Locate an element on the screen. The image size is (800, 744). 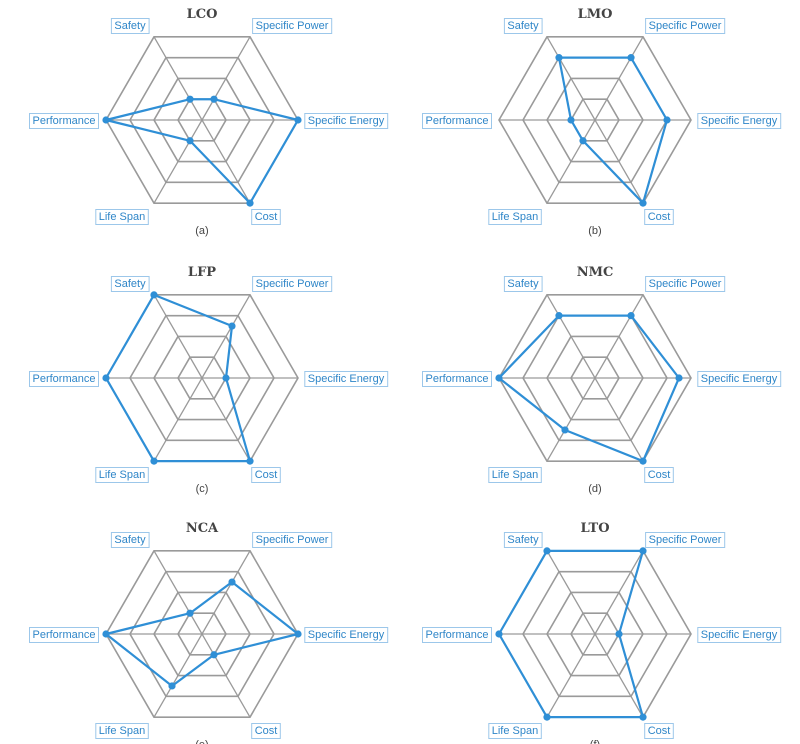
panel-caption: (a) is located at coordinates (201, 231).